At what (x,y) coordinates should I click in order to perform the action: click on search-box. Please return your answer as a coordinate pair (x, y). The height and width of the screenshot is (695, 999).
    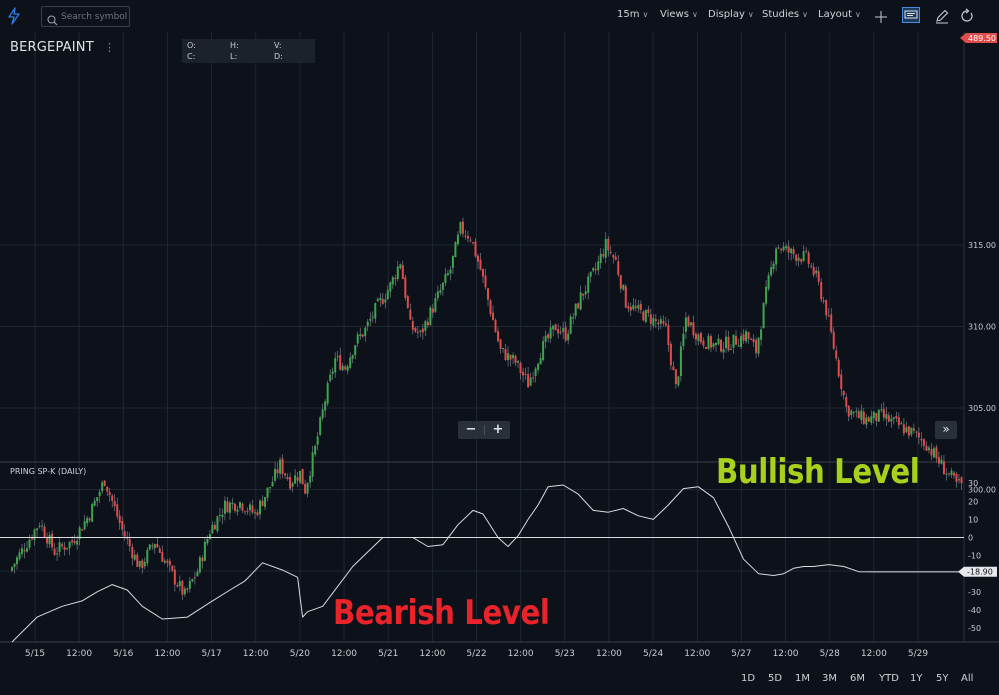
    Looking at the image, I should click on (85, 16).